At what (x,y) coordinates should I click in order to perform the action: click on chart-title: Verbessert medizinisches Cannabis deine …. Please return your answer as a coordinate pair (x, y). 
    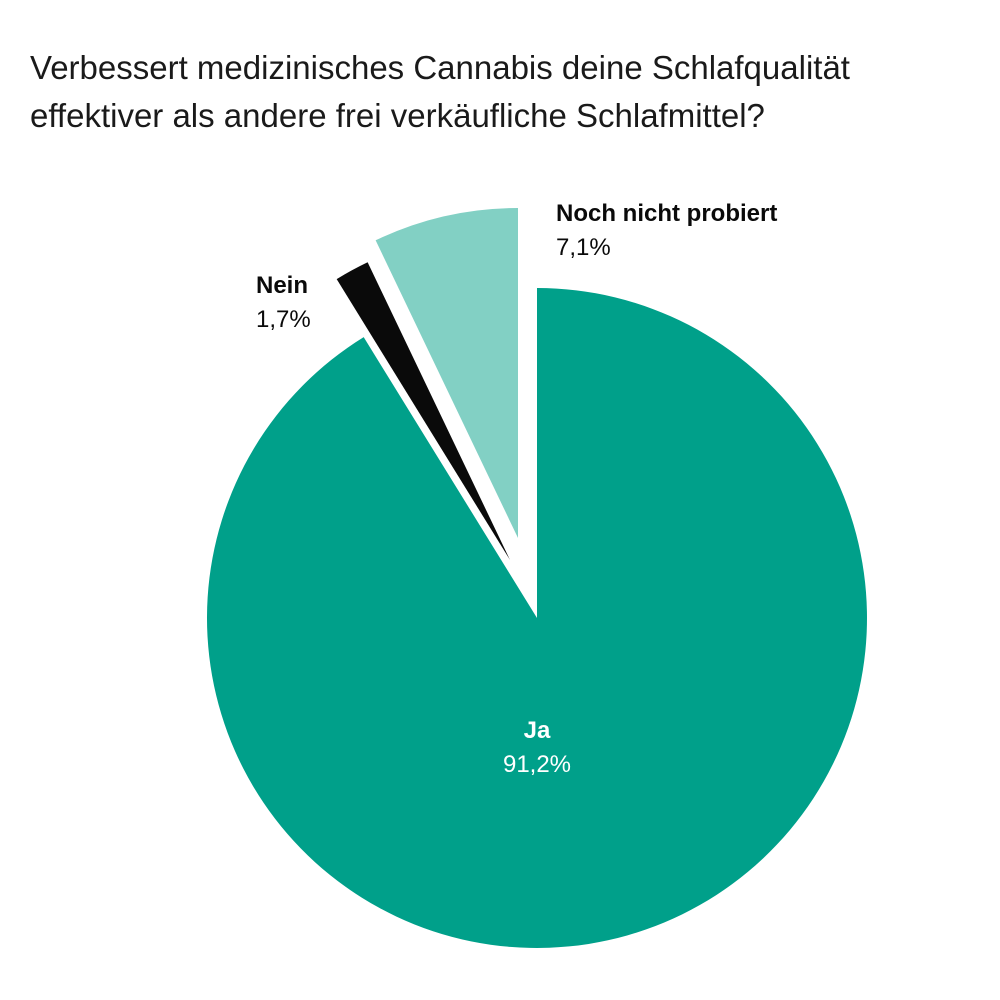
    Looking at the image, I should click on (500, 92).